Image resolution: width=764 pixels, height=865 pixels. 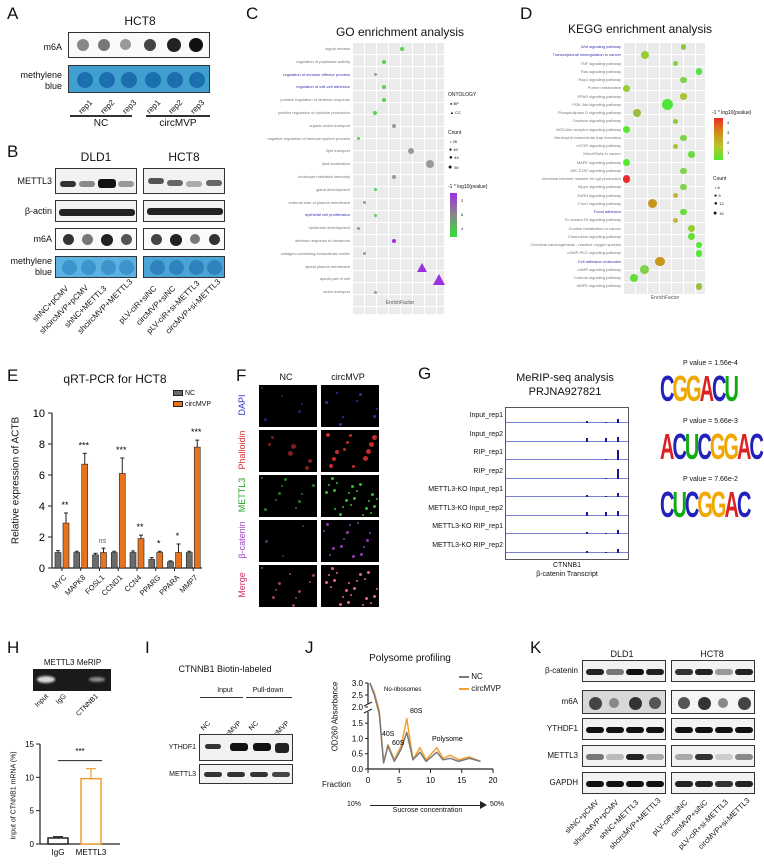 What do you see at coordinates (720, 179) in the screenshot?
I see `panel-d-count-title: Count` at bounding box center [720, 179].